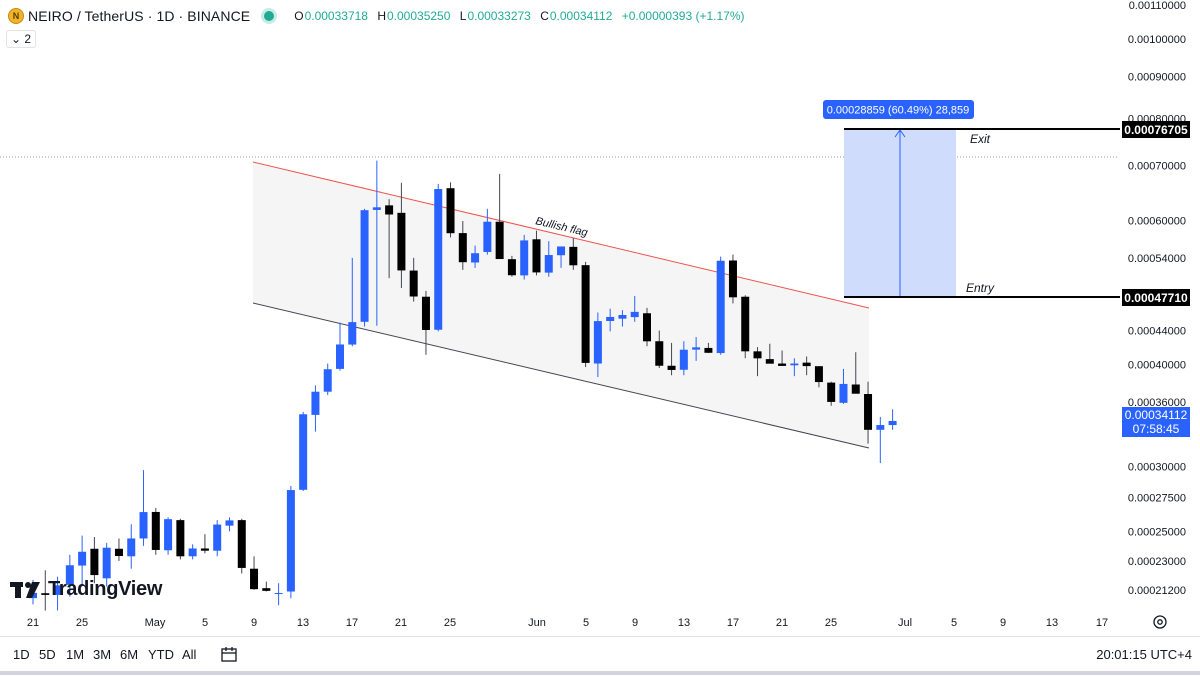 Image resolution: width=1200 pixels, height=676 pixels. Describe the element at coordinates (75, 654) in the screenshot. I see `range-1m-button: 1M` at that location.